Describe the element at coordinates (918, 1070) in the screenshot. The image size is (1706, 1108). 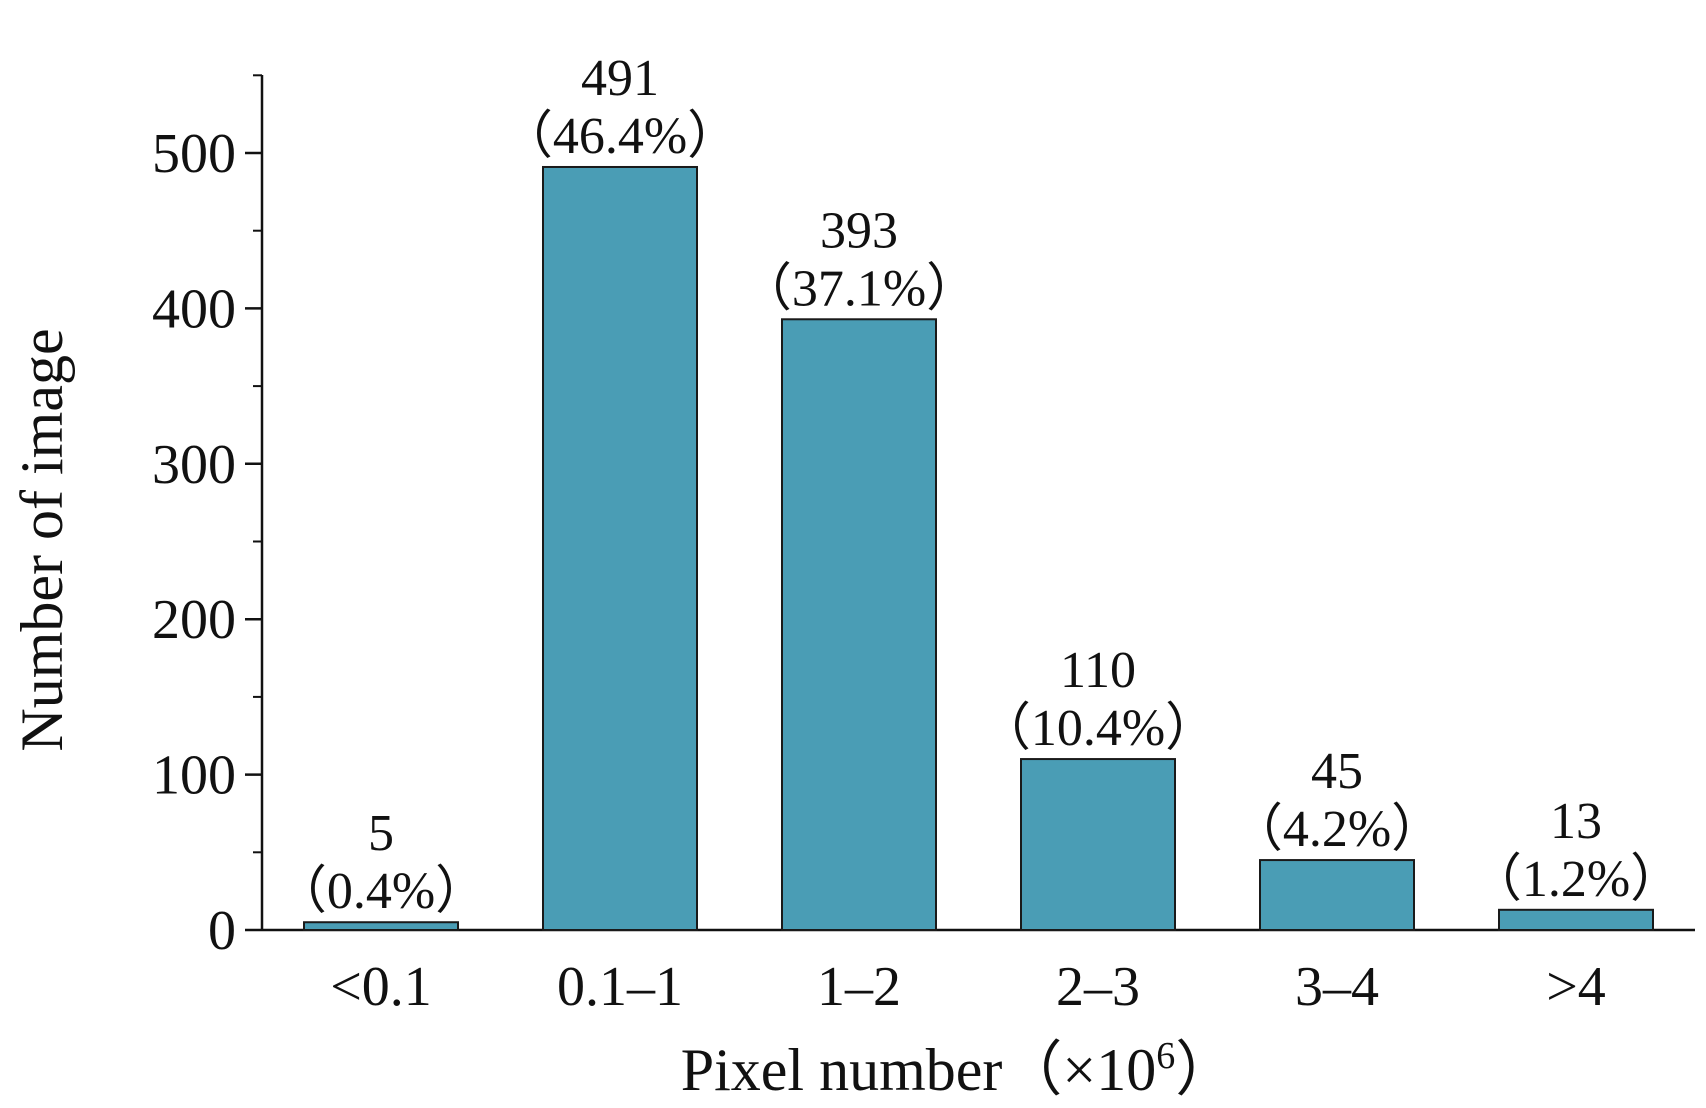
I see `x-axis-title-main: Pixel number（×10` at that location.